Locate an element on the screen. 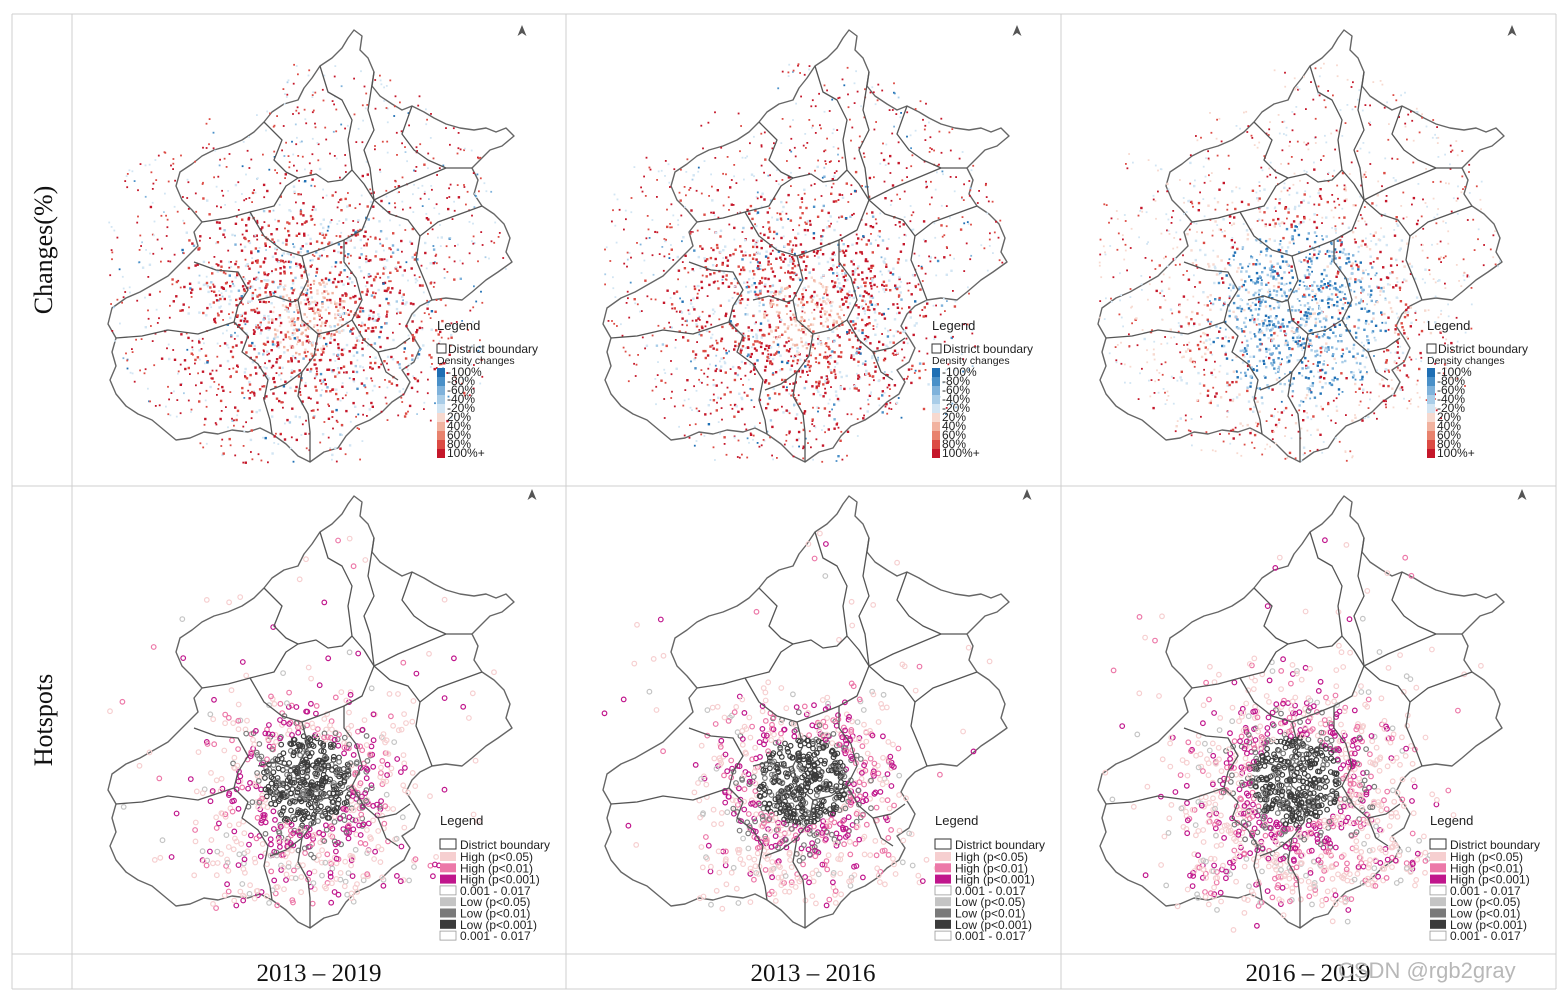  legend-label: -100% is located at coordinates (464, 372).